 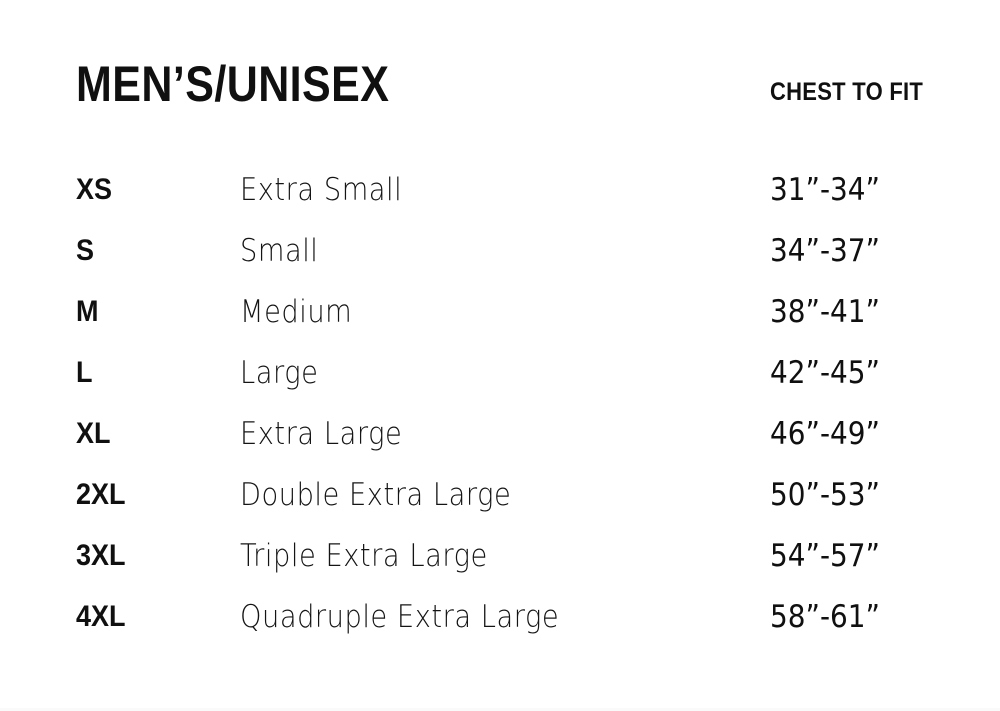 What do you see at coordinates (321, 434) in the screenshot?
I see `size-name: Extra Large` at bounding box center [321, 434].